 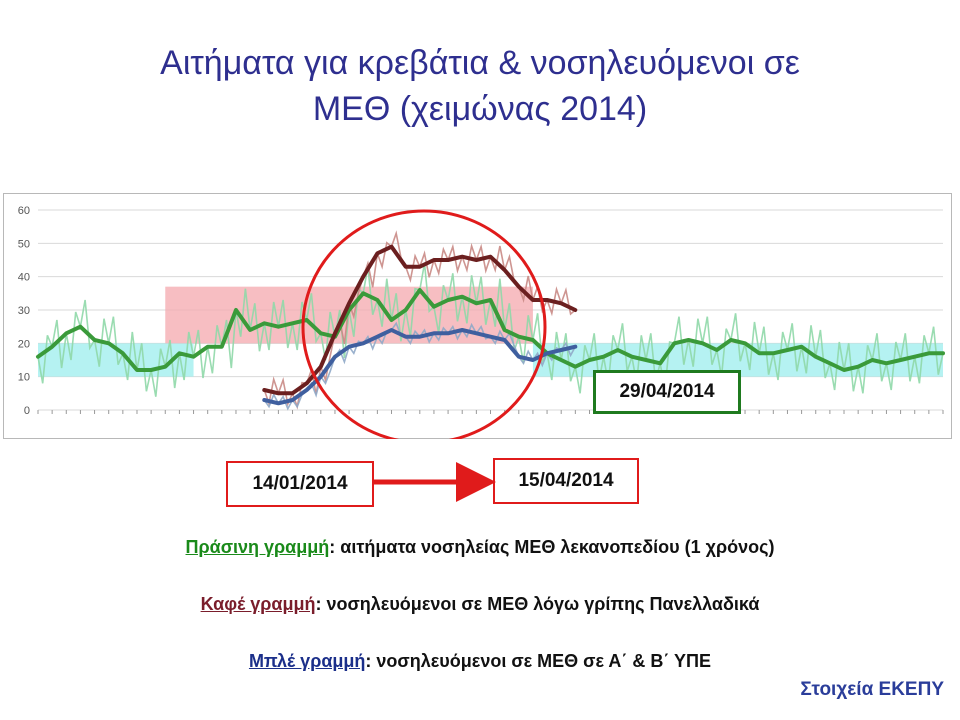 I want to click on legend-brown-key: Καφέ γραμμή, so click(x=258, y=604).